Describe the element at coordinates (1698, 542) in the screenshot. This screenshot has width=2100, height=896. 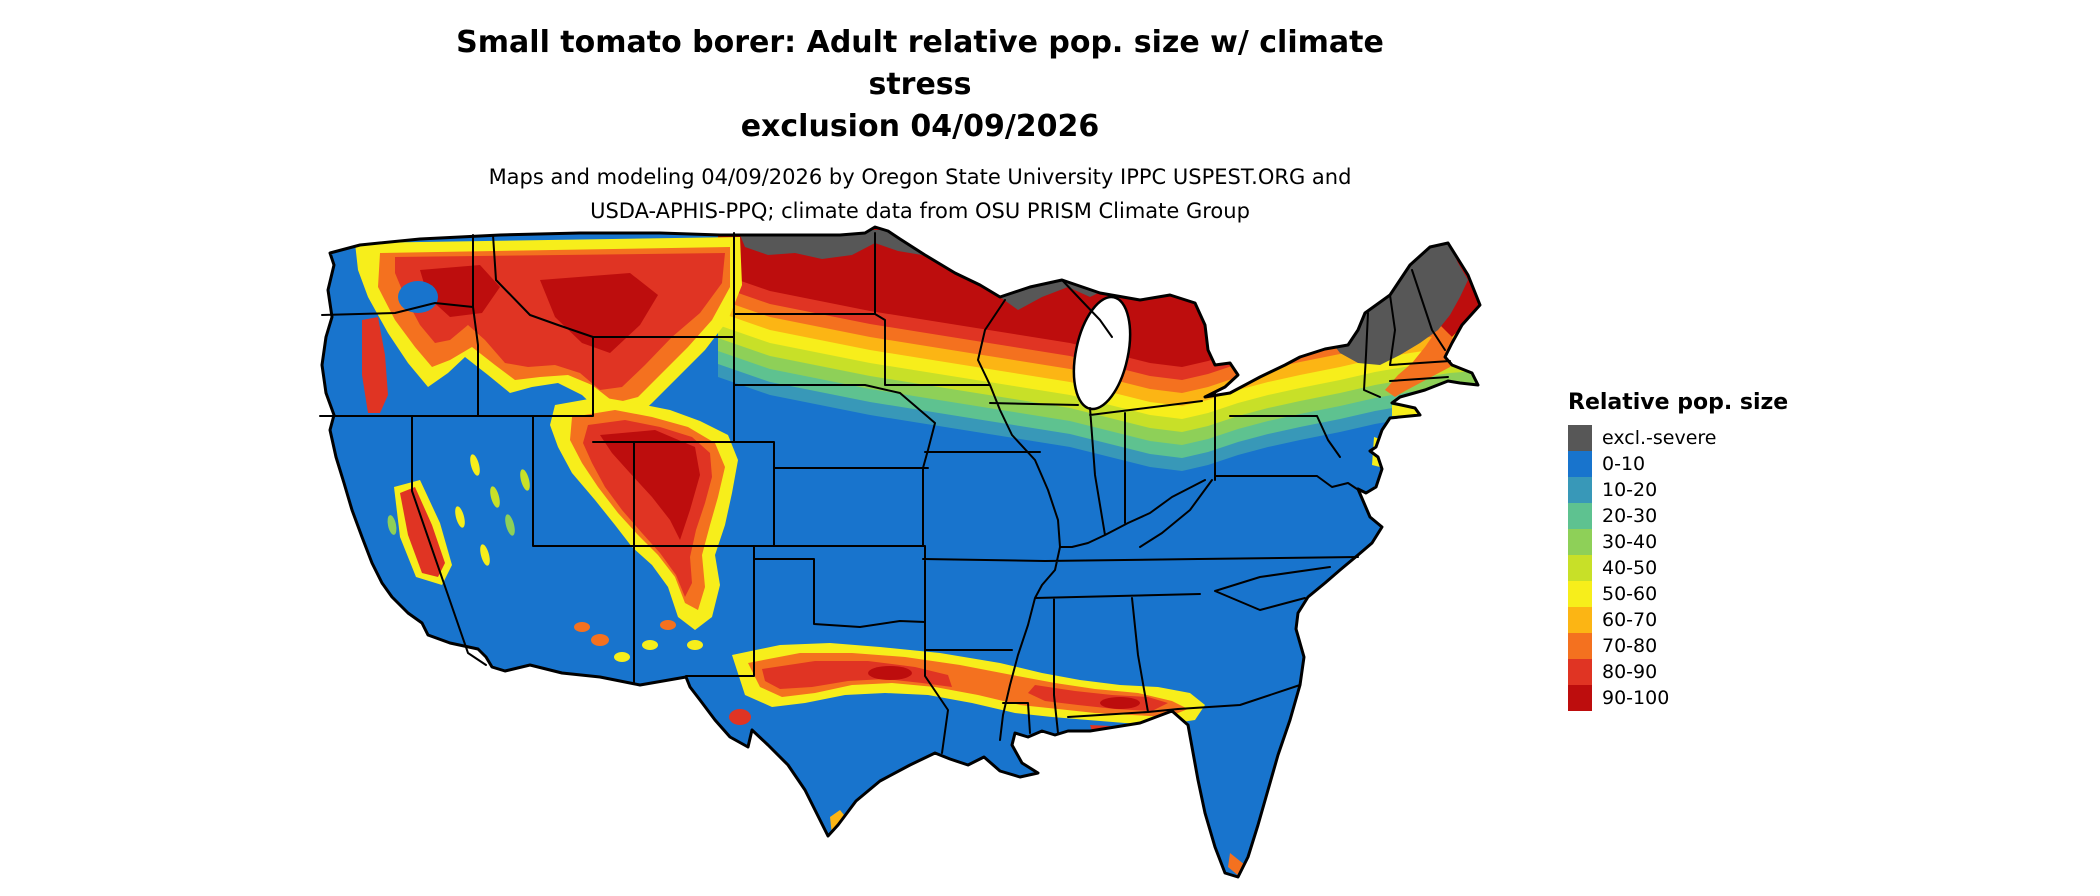
I see `legend-item: 30-40` at that location.